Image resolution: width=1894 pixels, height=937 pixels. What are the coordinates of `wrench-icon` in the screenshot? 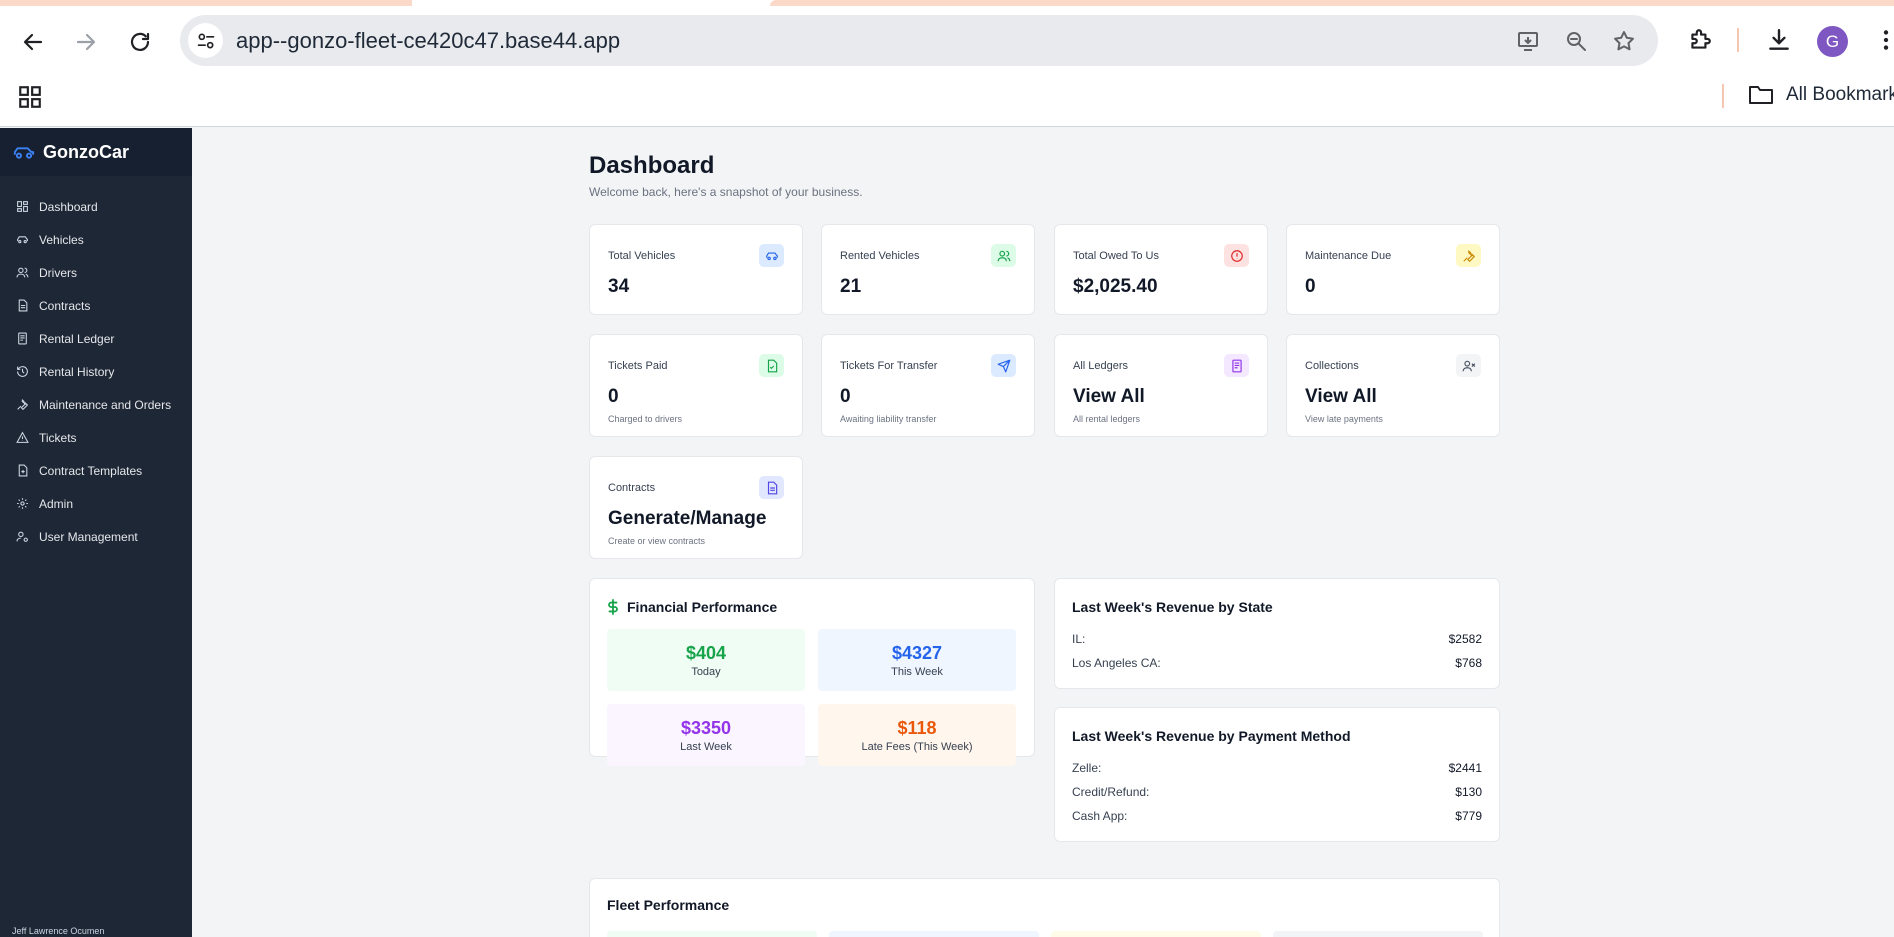 It's located at (1468, 255).